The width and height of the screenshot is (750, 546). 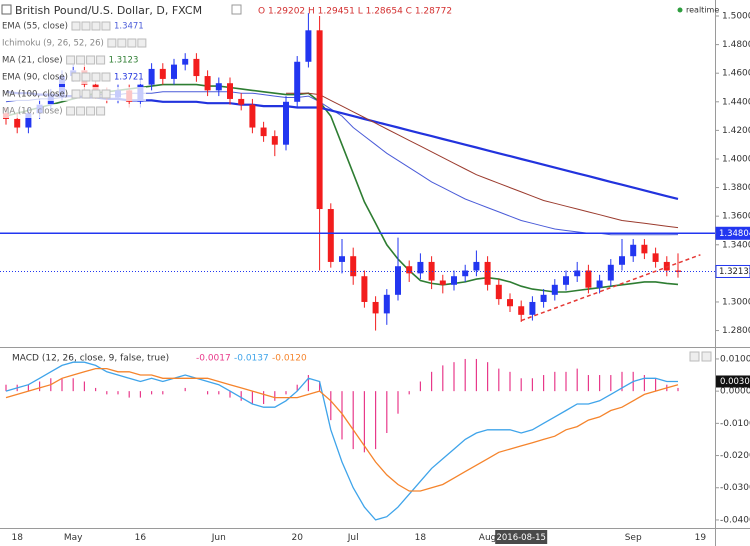 I want to click on y-tick-label: -0.0300, so click(x=735, y=488).